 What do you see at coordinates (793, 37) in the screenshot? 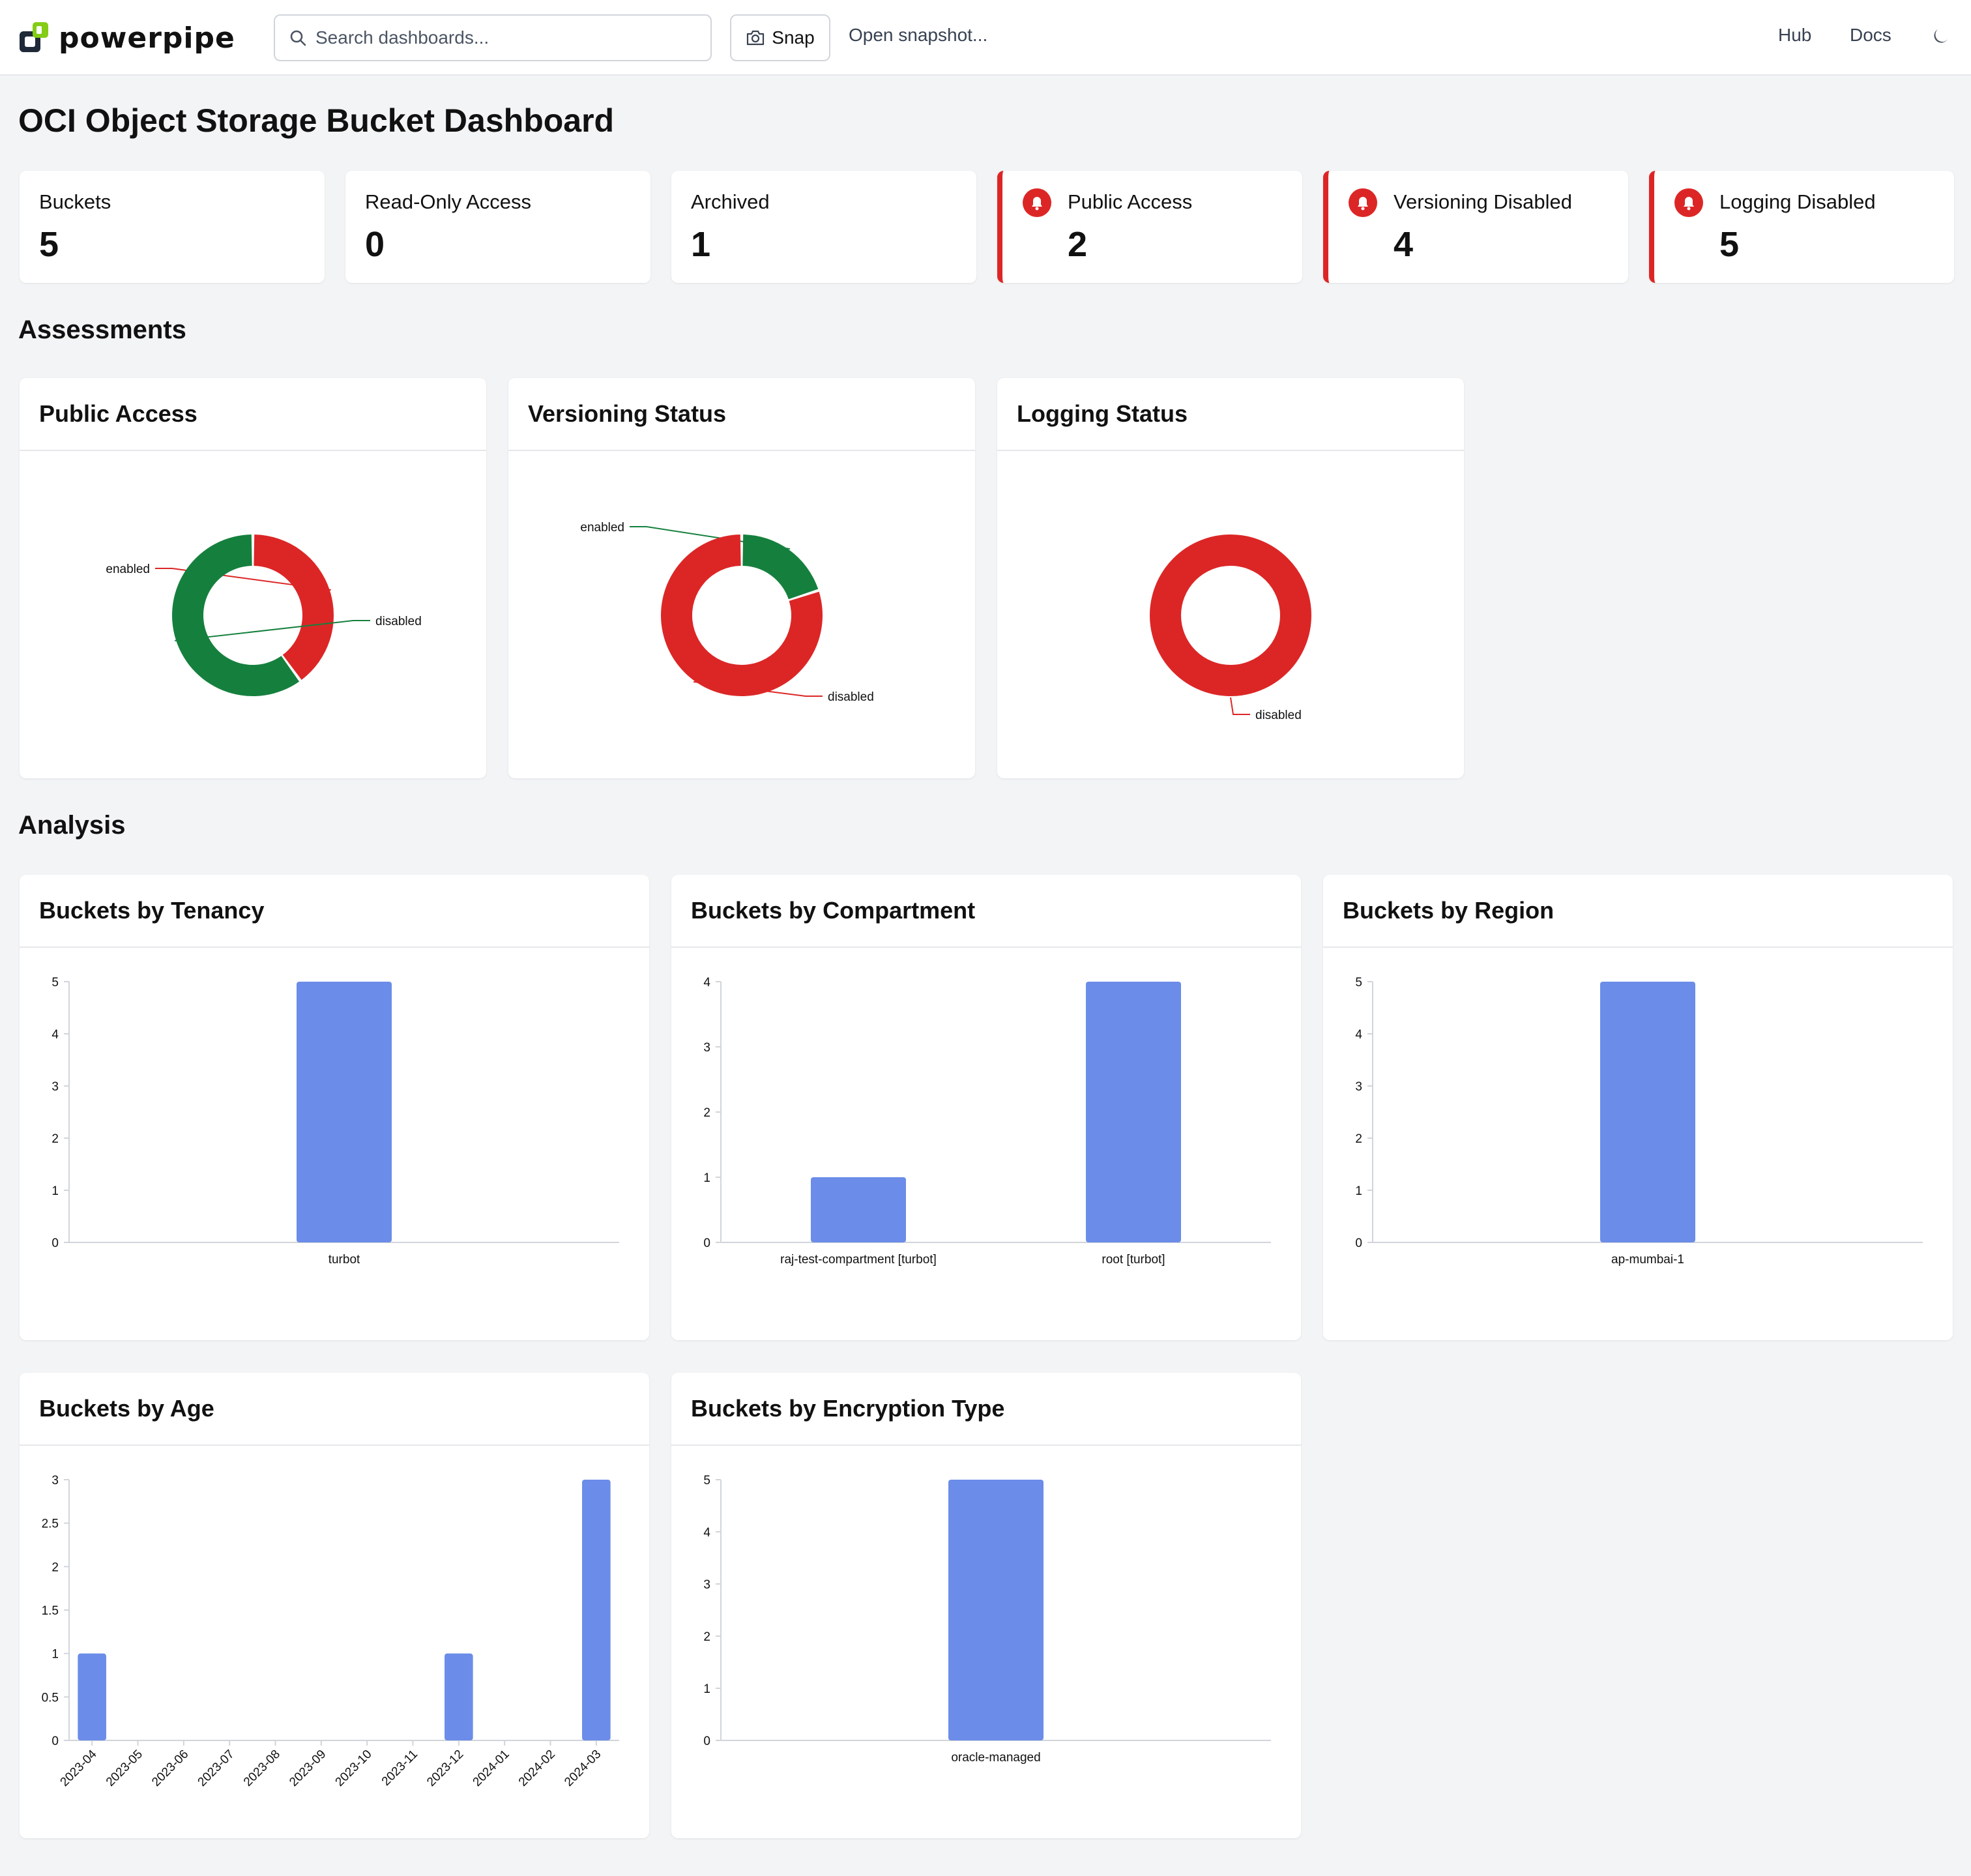
I see `snap-label: Snap` at bounding box center [793, 37].